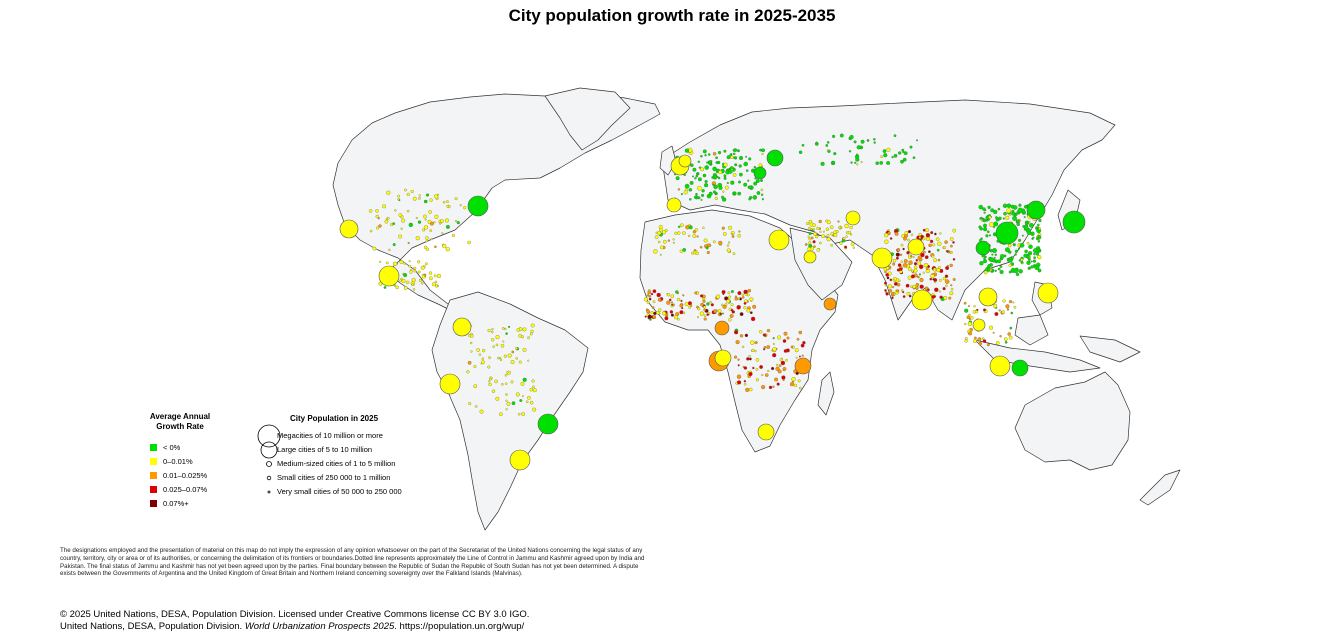  Describe the element at coordinates (353, 450) in the screenshot. I see `population-legend-item: Large cities of 5 to 10 million` at that location.